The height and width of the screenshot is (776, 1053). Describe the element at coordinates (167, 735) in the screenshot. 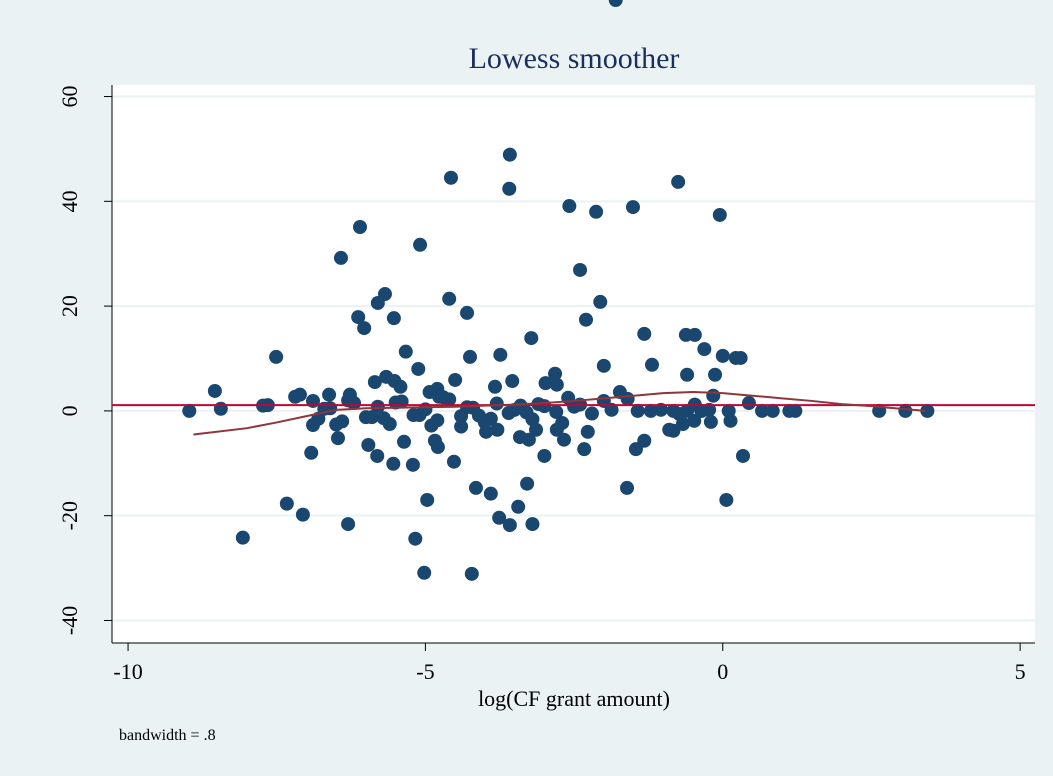

I see `note: bandwidth = .8` at that location.